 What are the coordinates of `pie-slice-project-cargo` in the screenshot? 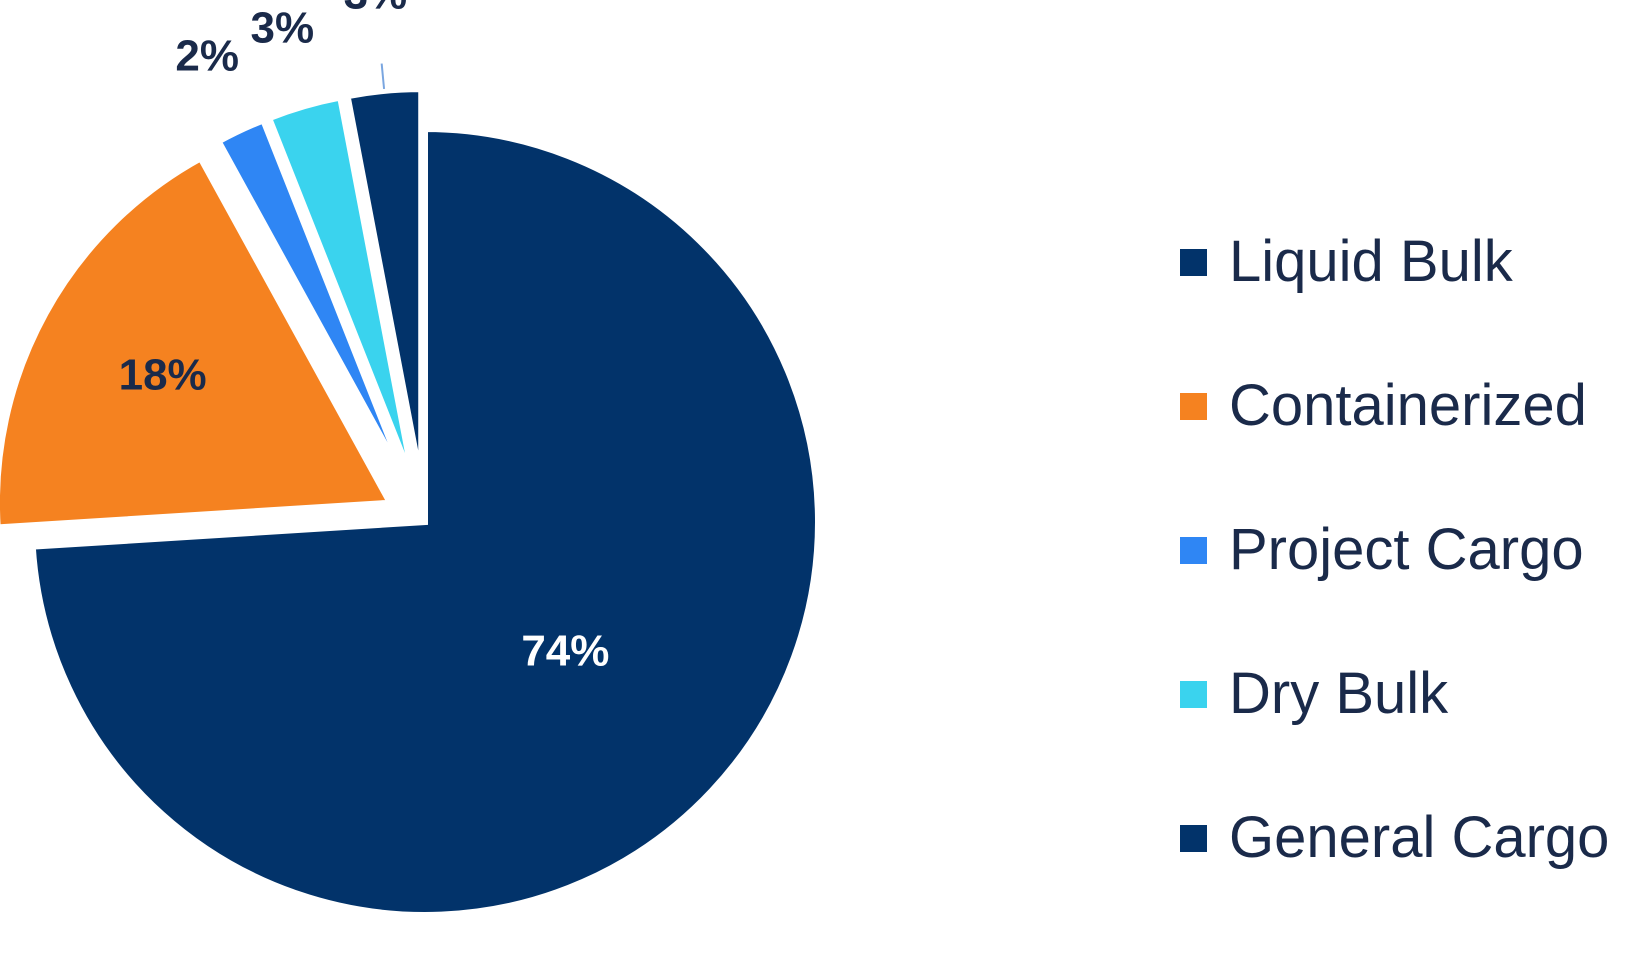 It's located at (312, 302).